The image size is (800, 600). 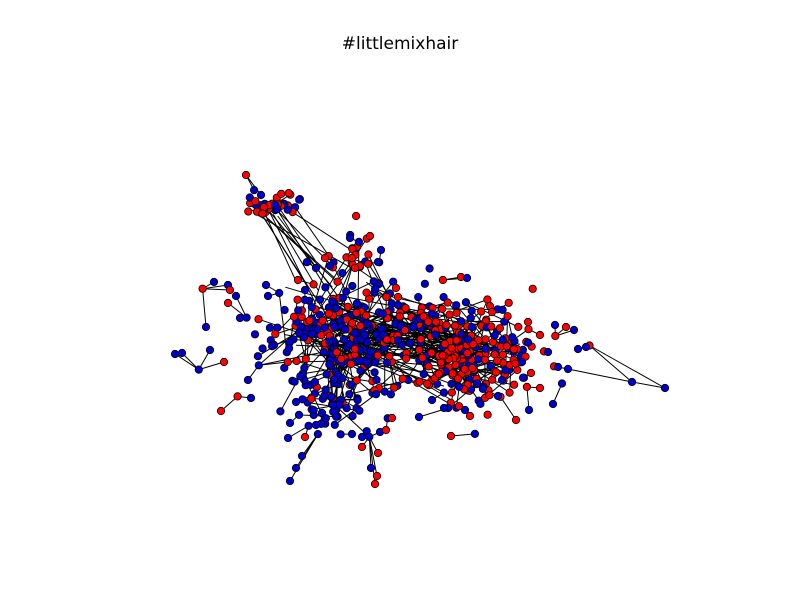 What do you see at coordinates (400, 44) in the screenshot?
I see `figure-title: #littlemixhair` at bounding box center [400, 44].